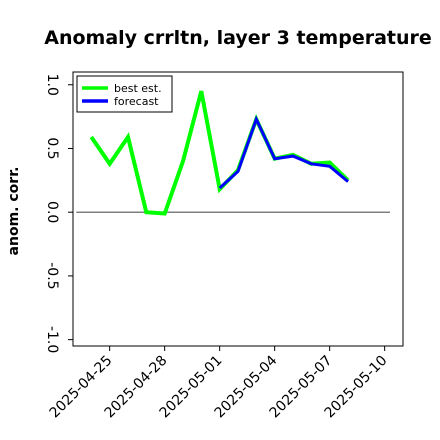 This screenshot has width=440, height=440. Describe the element at coordinates (283, 152) in the screenshot. I see `series-line-forecast` at that location.